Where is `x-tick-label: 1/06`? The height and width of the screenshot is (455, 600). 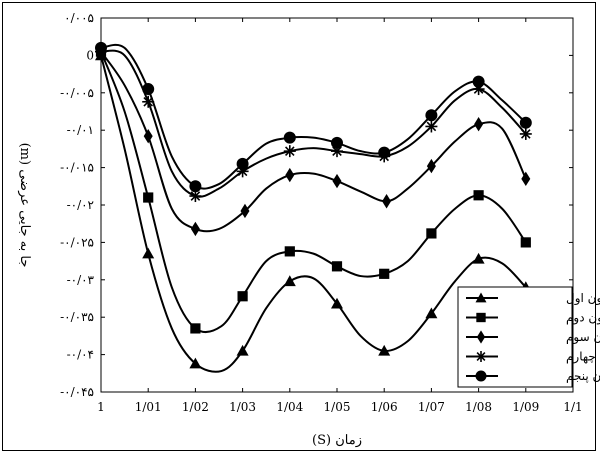 x-tick-label: 1/06 is located at coordinates (384, 407).